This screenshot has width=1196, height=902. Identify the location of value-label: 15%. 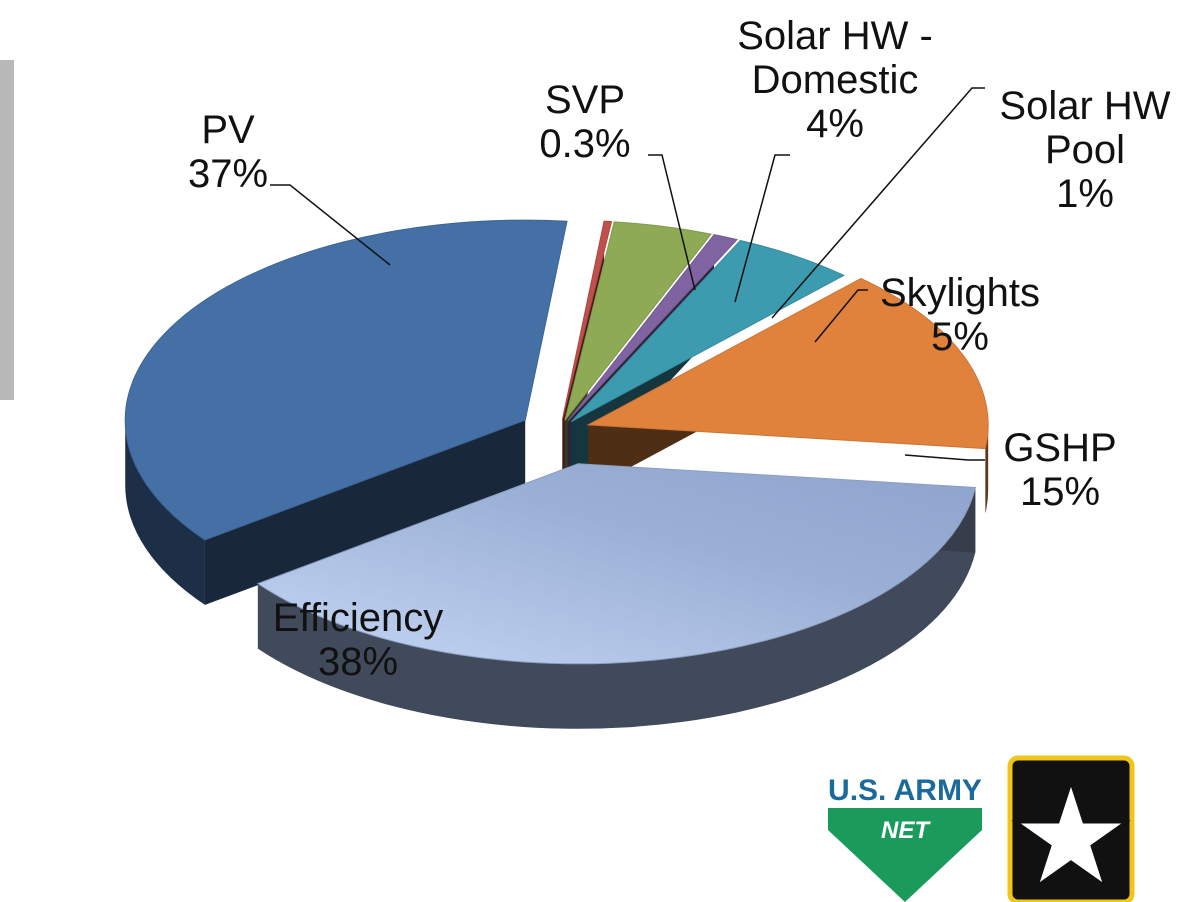
(1060, 492).